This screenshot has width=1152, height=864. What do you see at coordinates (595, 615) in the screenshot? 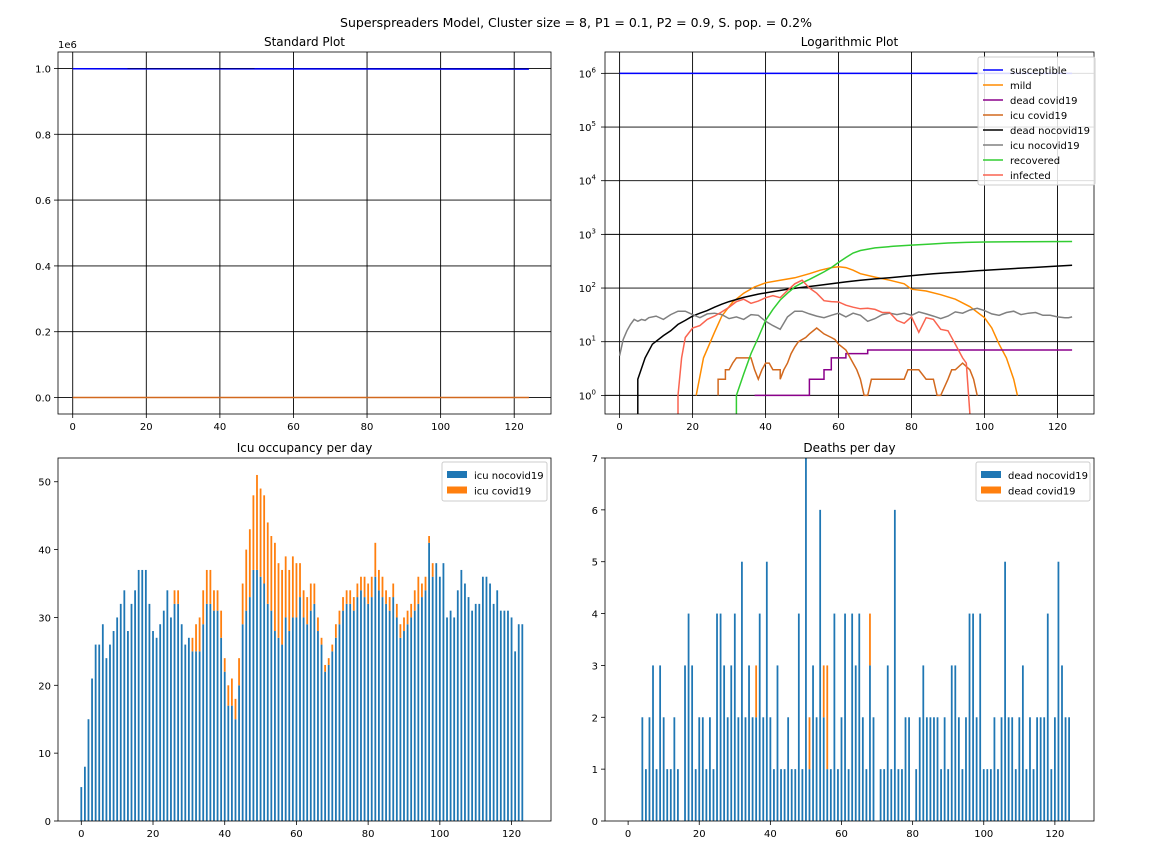
I see `y-tick-label: 4` at bounding box center [595, 615].